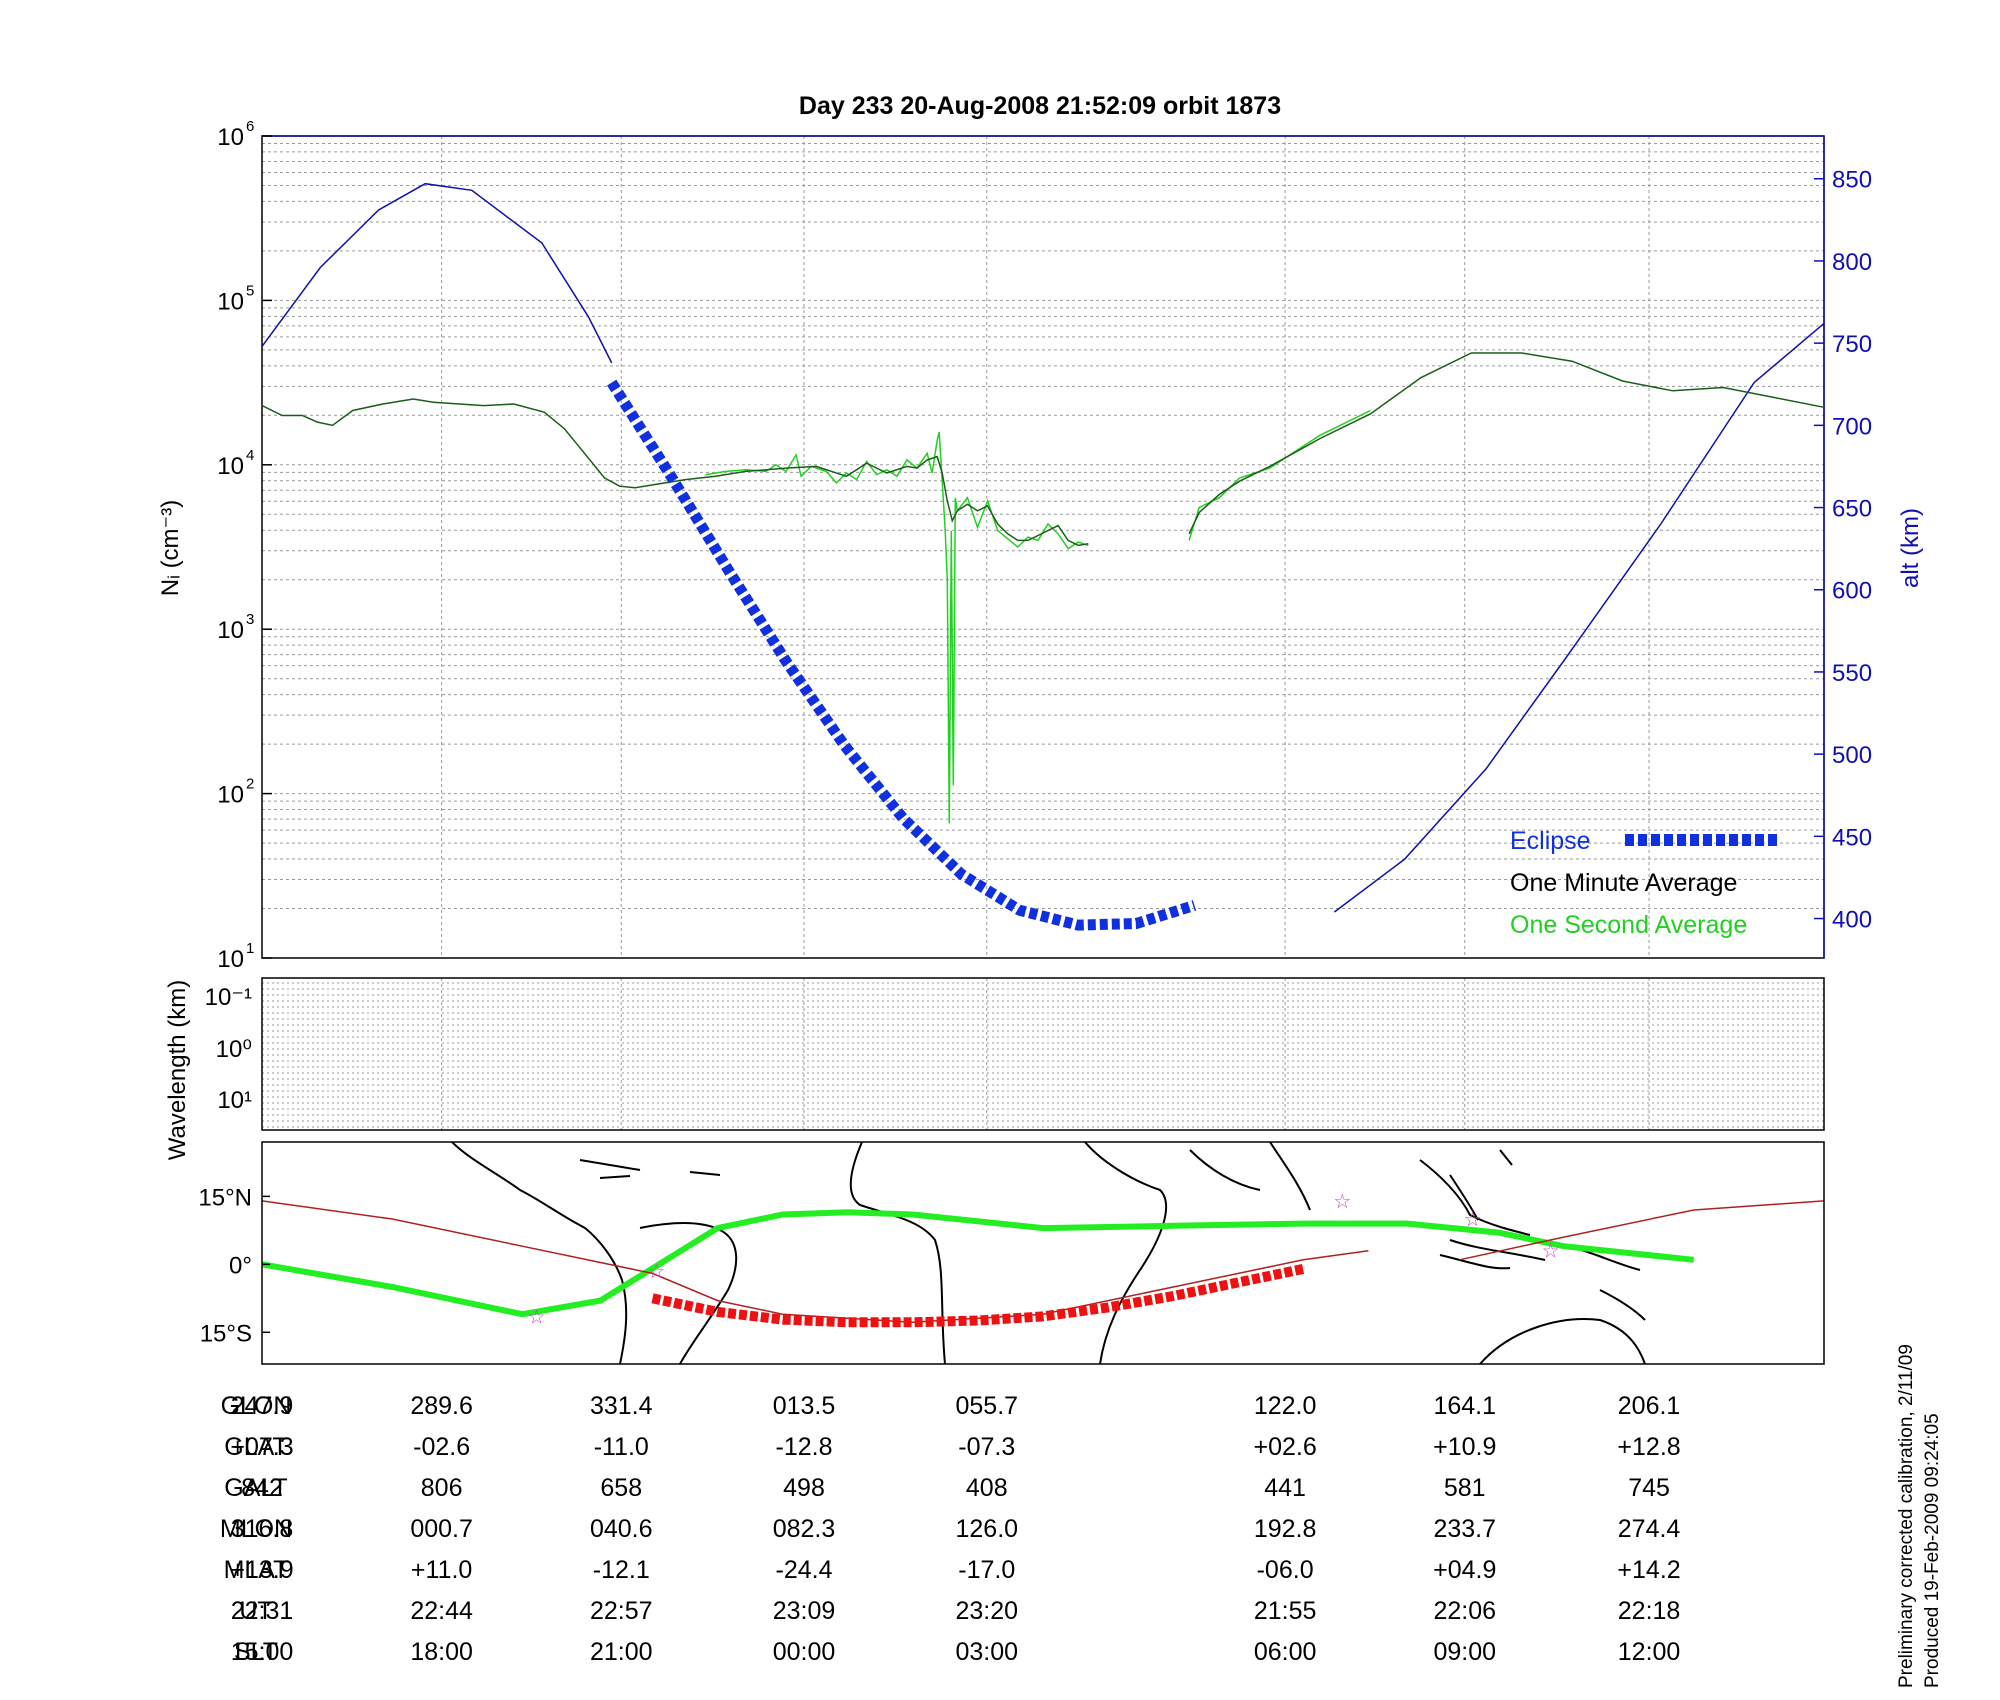 This screenshot has height=1700, width=2000. I want to click on table-row-label: SLT, so click(256, 1652).